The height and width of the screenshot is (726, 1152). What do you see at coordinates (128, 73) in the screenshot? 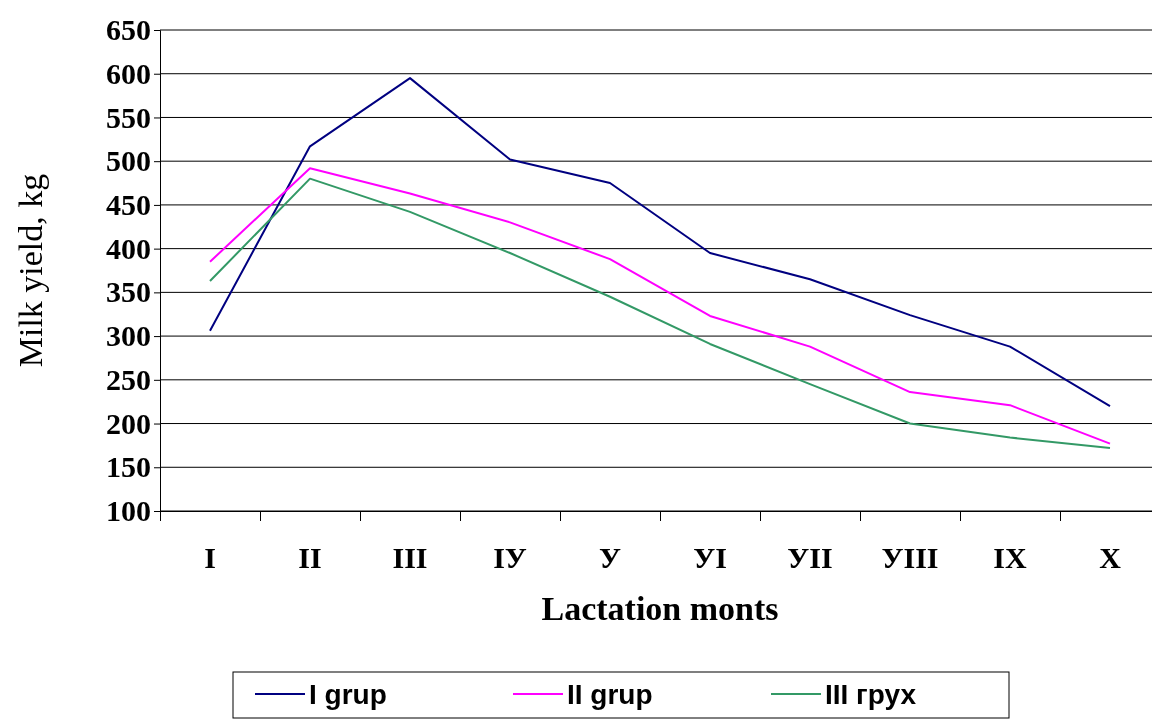
I see `y-tick-label: 600` at bounding box center [128, 73].